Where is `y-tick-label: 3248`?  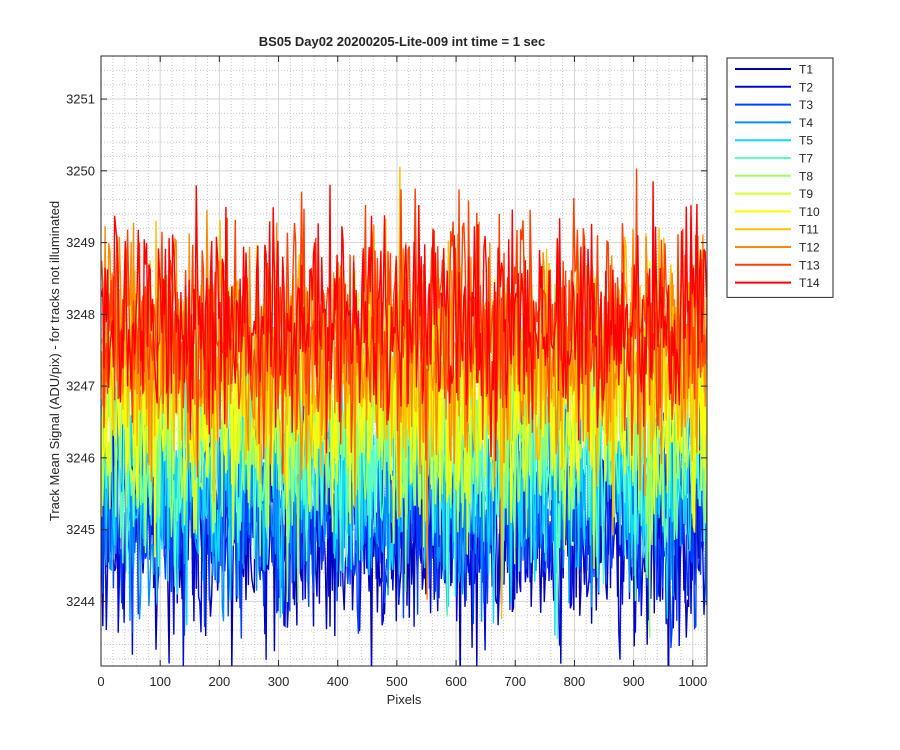 y-tick-label: 3248 is located at coordinates (80, 314).